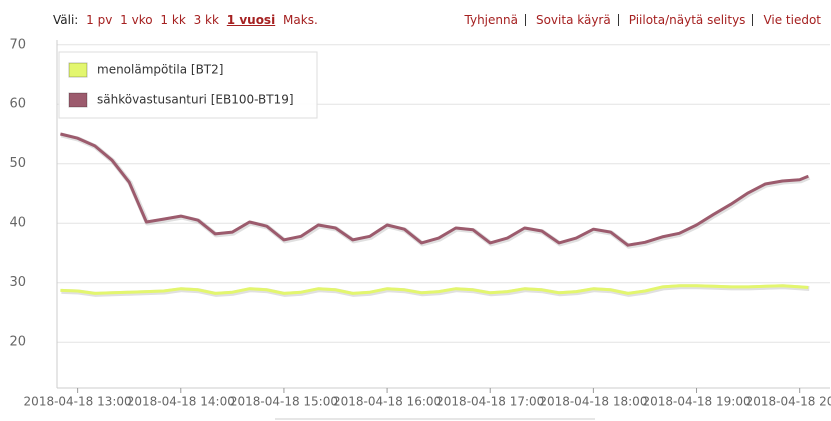  What do you see at coordinates (251, 20) in the screenshot?
I see `range-option: 1 vuosi` at bounding box center [251, 20].